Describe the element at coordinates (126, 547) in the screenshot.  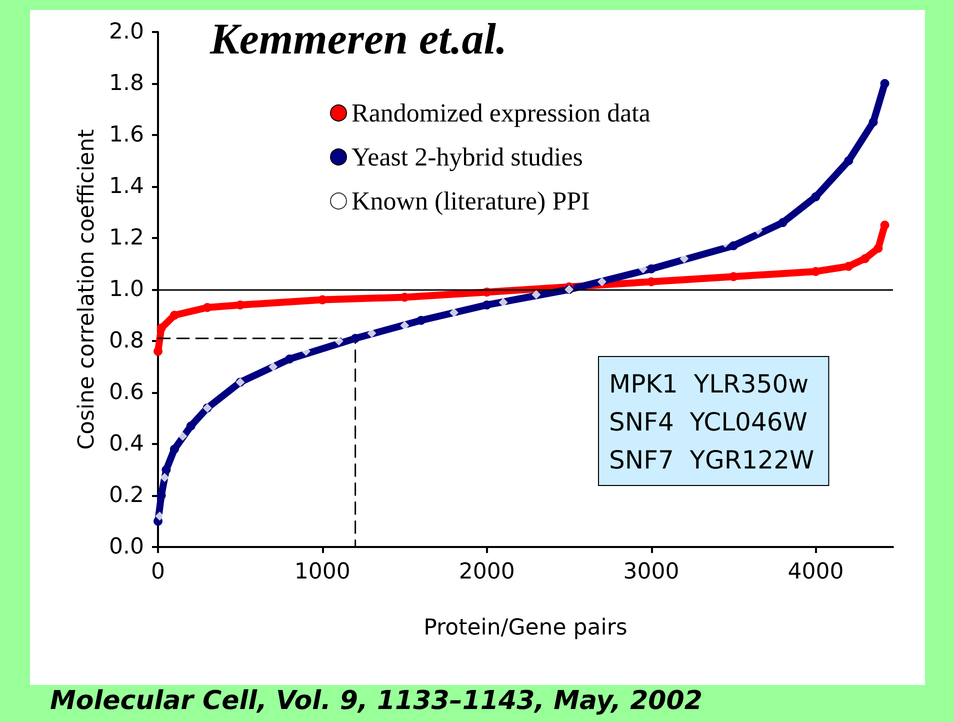
I see `y-tick-label: 0.0` at that location.